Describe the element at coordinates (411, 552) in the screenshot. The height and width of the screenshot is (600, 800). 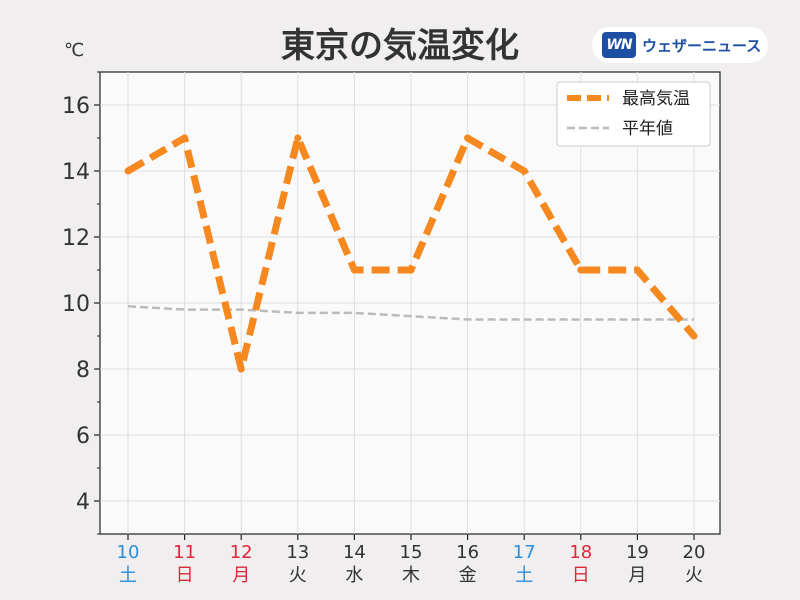
I see `x-tick-day-label: 15` at that location.